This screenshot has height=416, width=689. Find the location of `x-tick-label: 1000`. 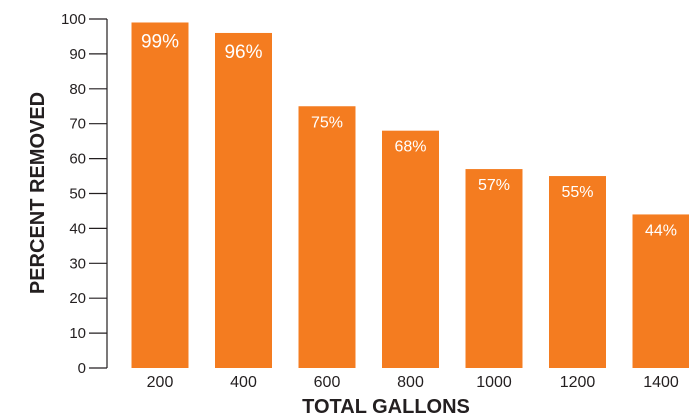

x-tick-label: 1000 is located at coordinates (494, 382).